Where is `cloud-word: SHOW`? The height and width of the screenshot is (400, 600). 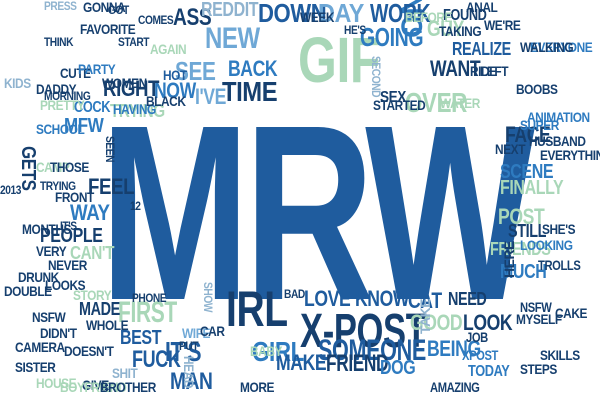
cloud-word: SHOW is located at coordinates (208, 297).